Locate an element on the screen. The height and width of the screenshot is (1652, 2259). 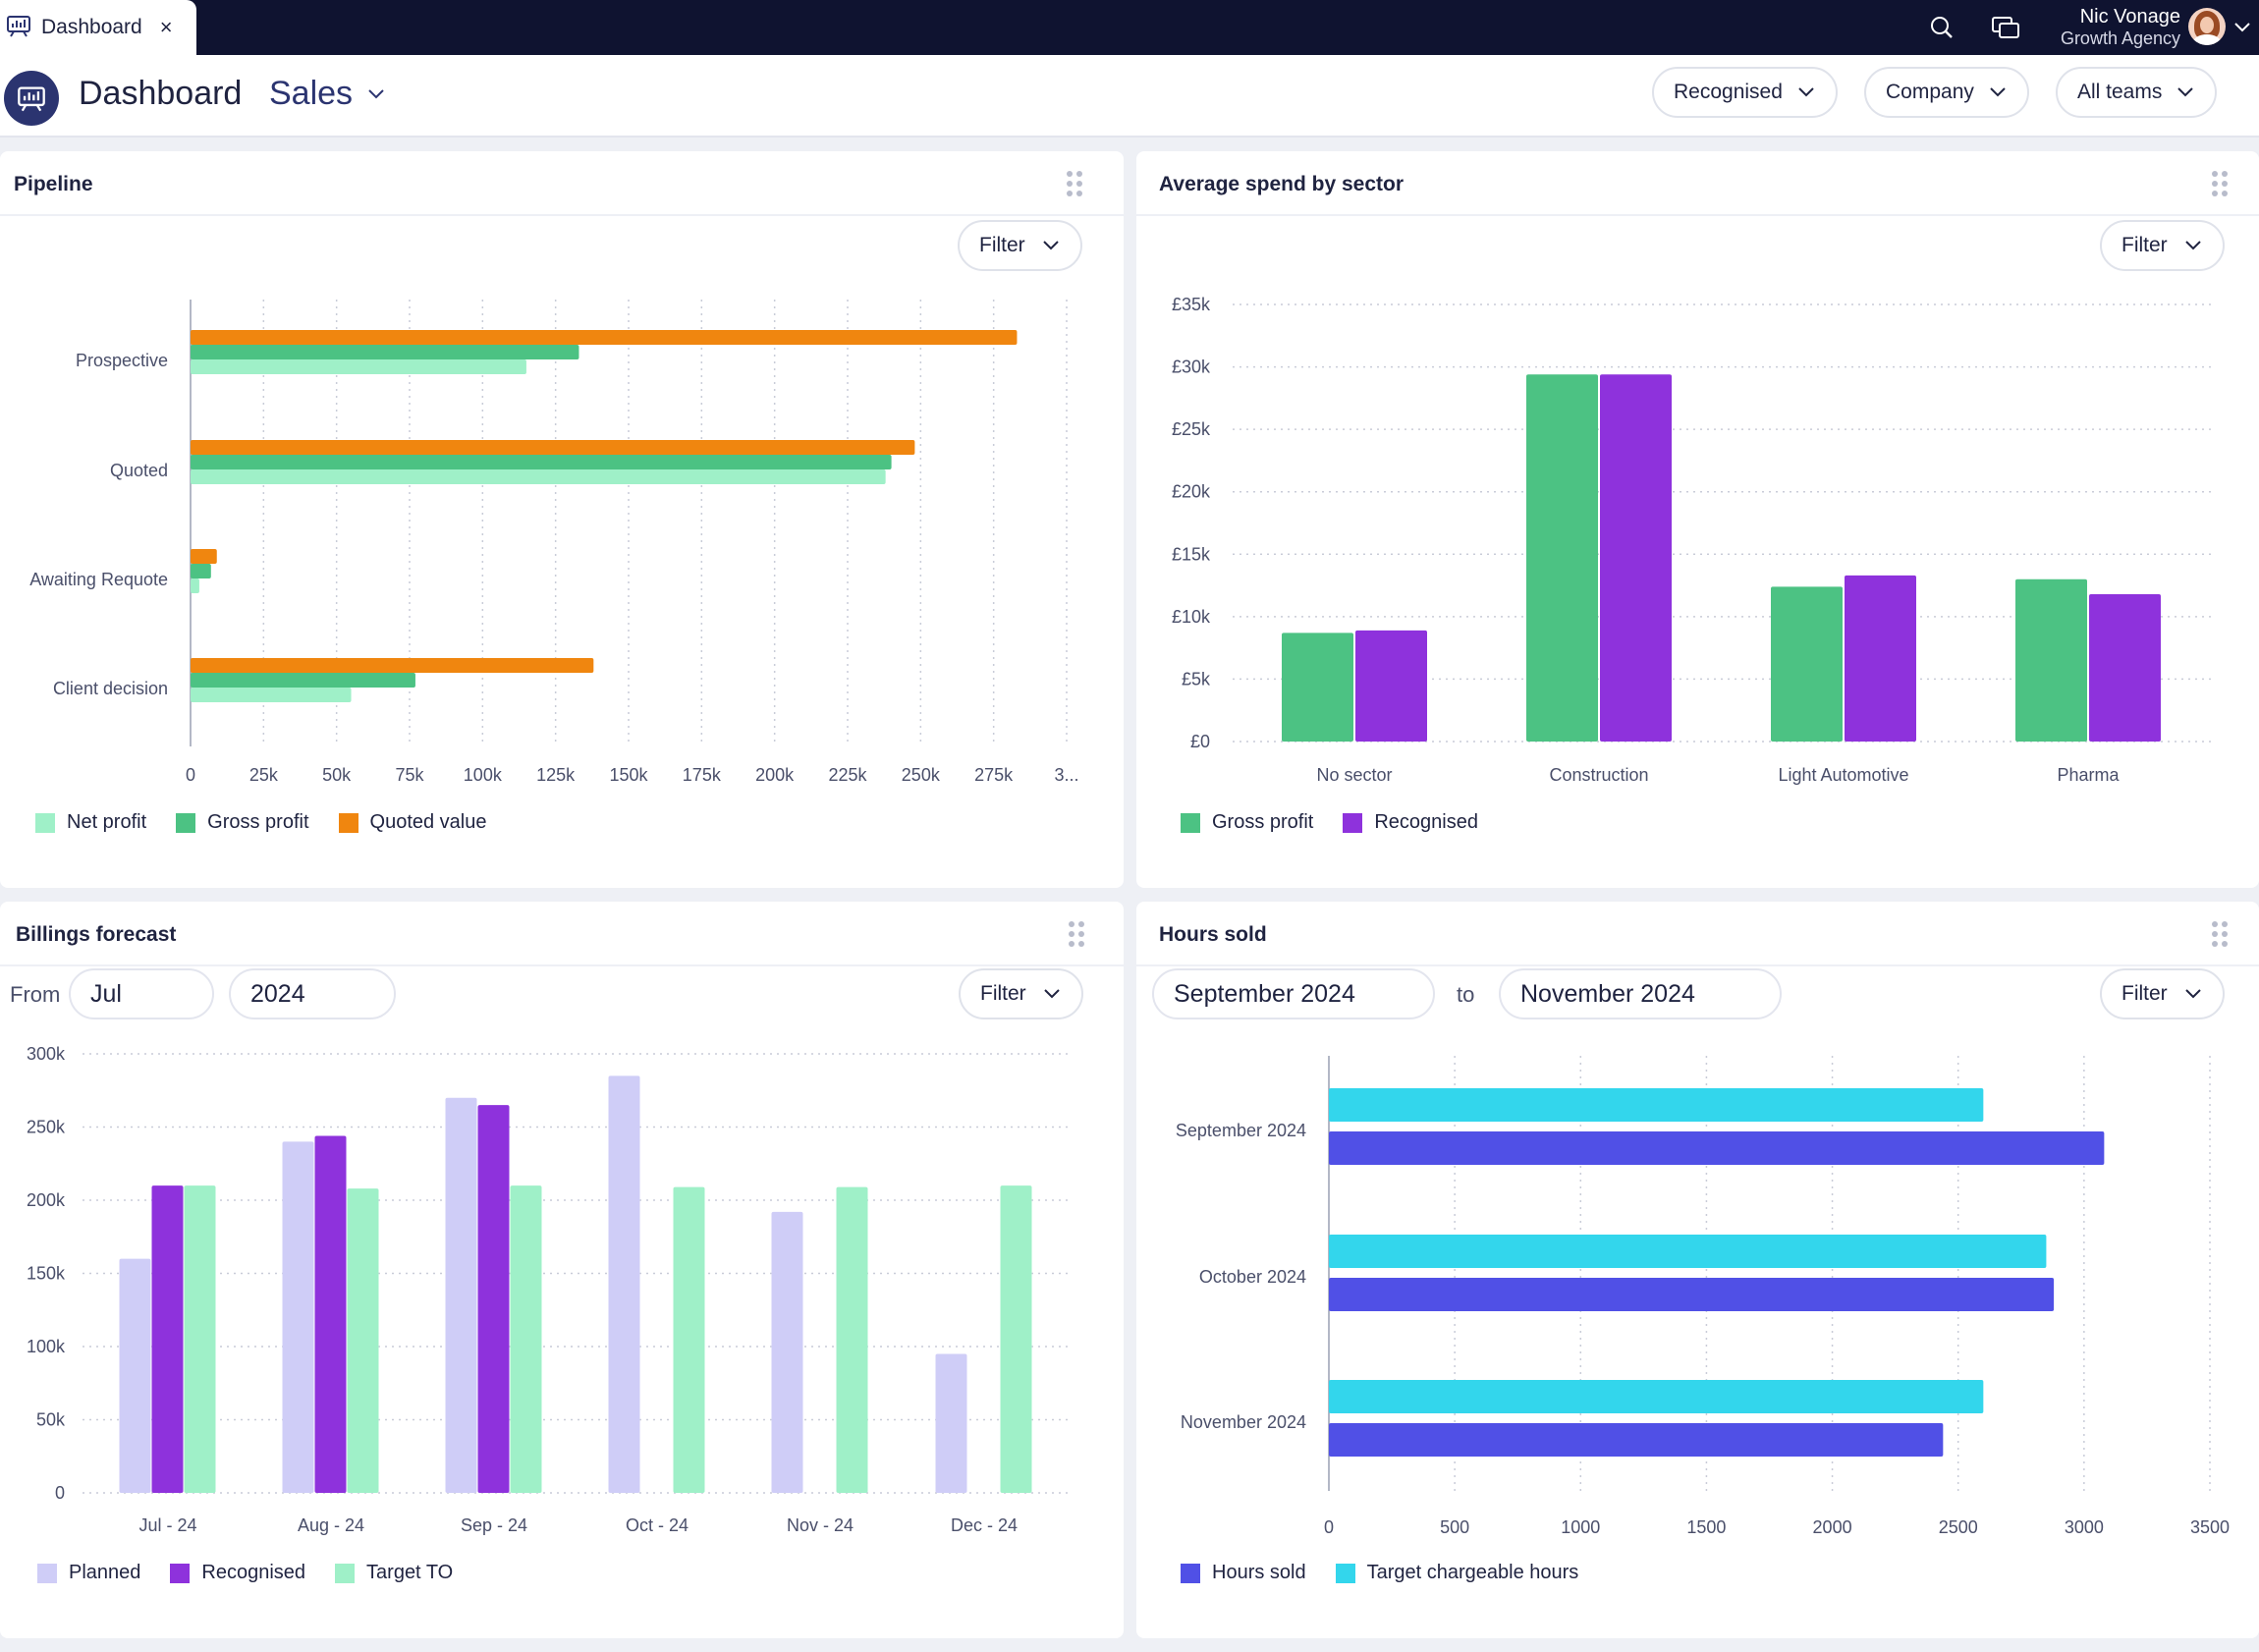
category-label: Prospective is located at coordinates (122, 360).